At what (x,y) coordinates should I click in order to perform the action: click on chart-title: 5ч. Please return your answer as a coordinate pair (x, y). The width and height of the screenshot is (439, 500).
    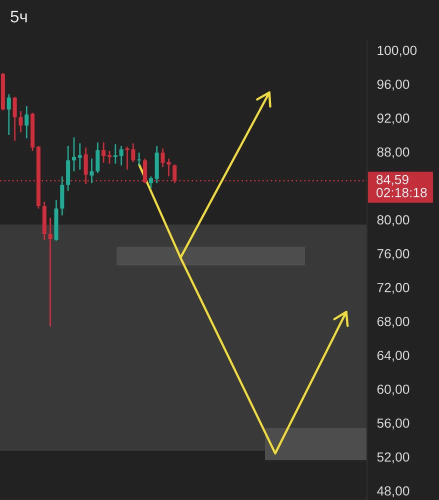
    Looking at the image, I should click on (18, 16).